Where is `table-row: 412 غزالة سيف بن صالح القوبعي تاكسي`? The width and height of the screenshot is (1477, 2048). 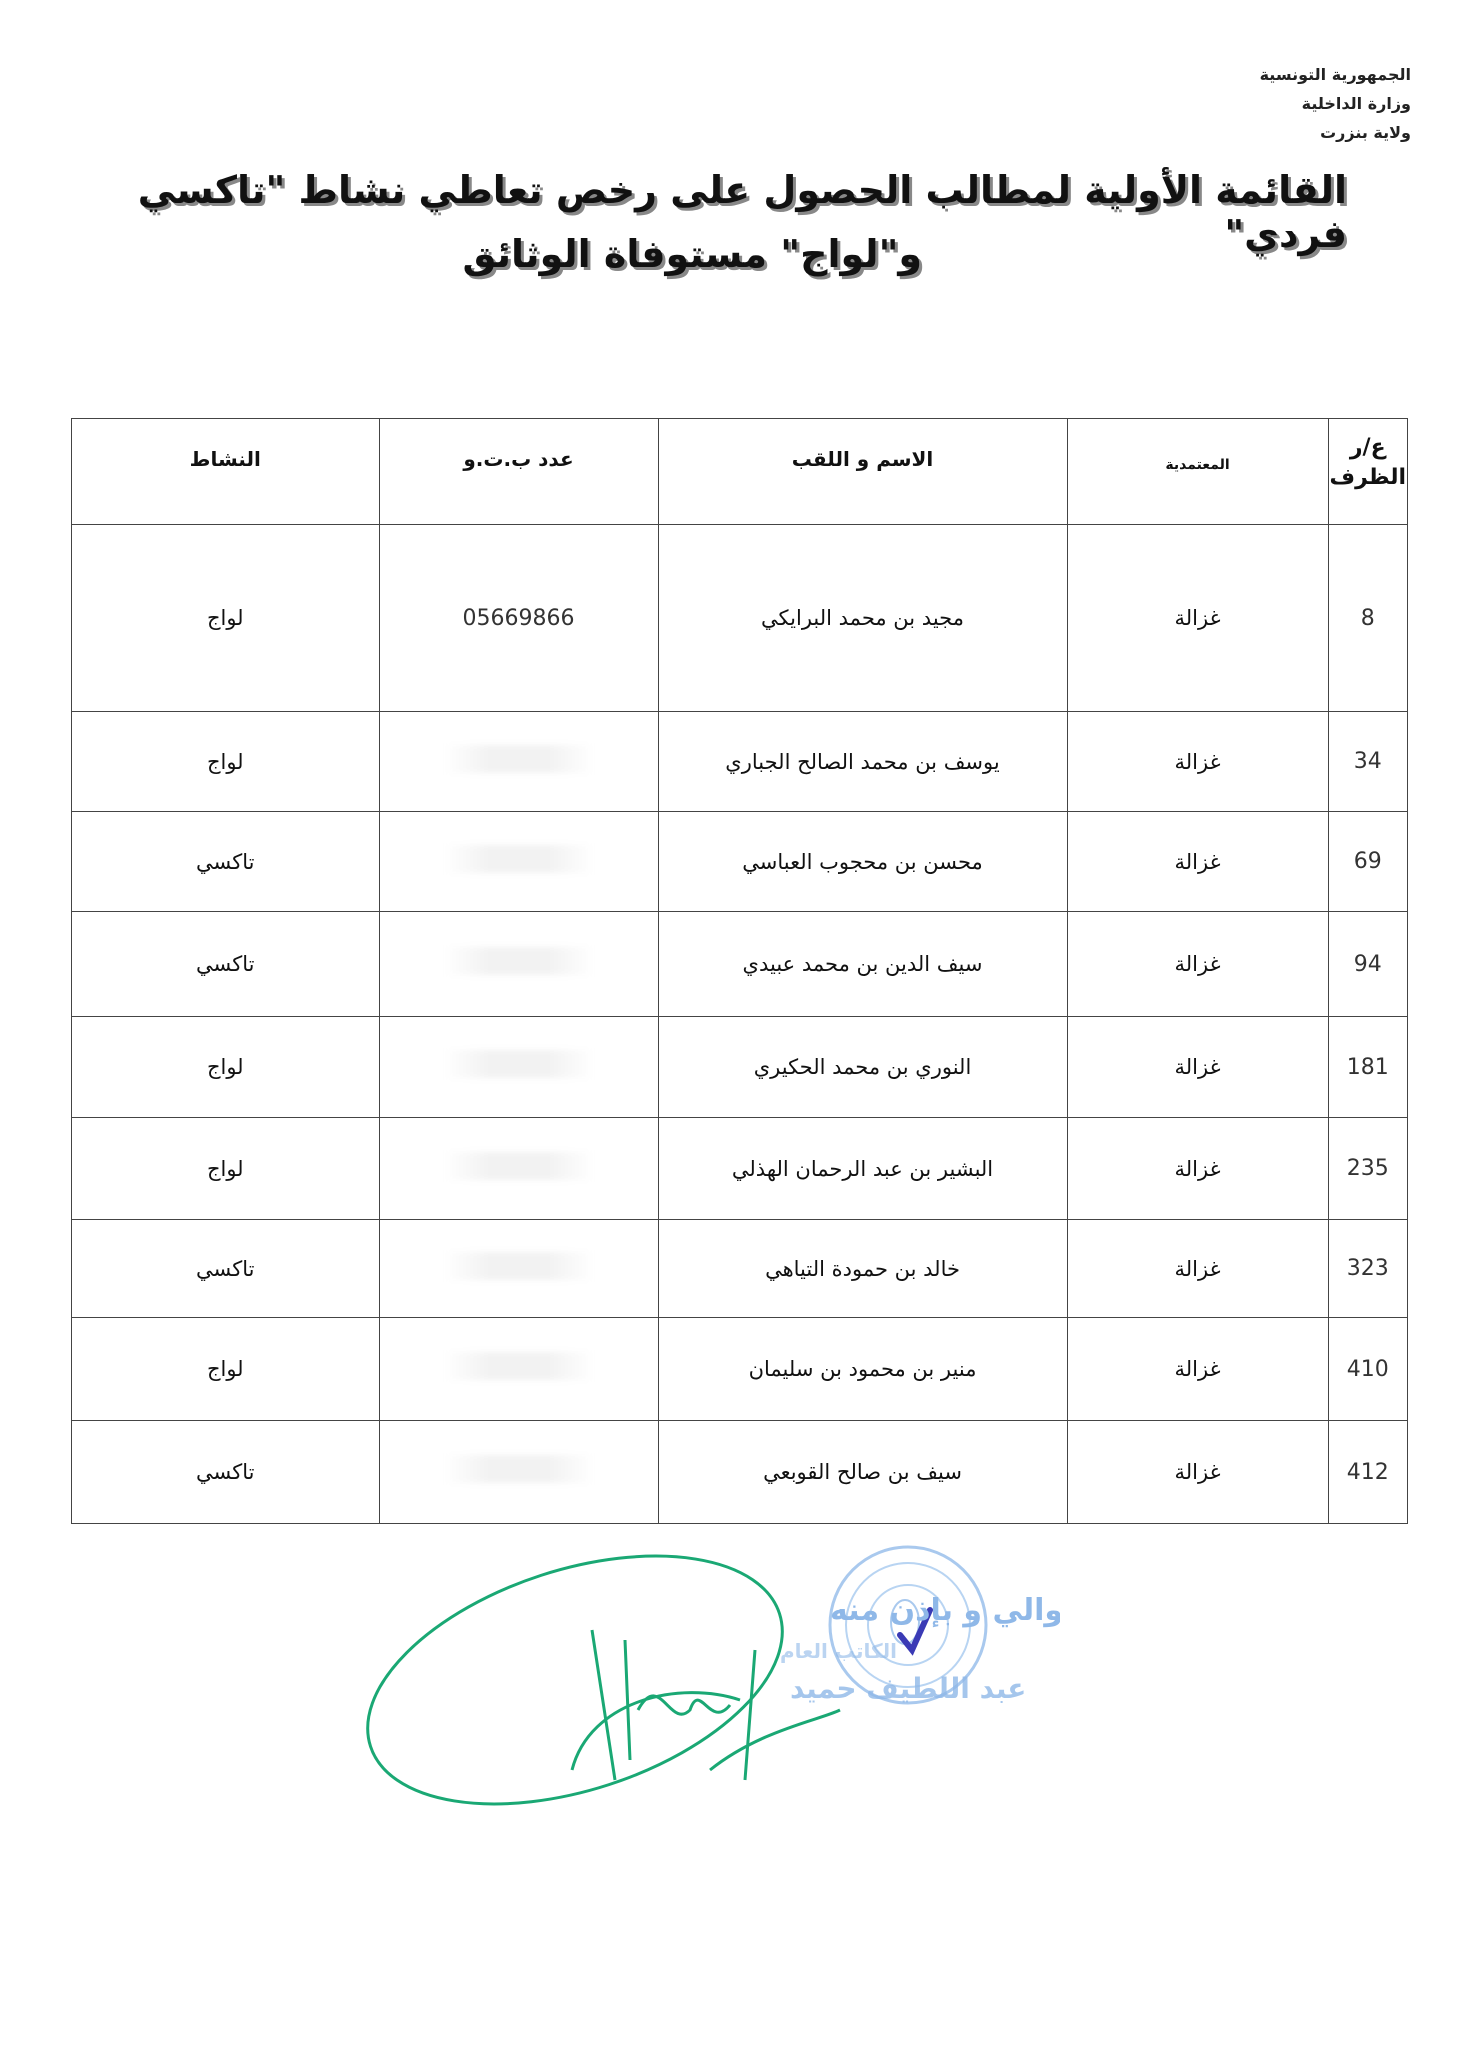 table-row: 412 غزالة سيف بن صالح القوبعي تاكسي is located at coordinates (740, 1472).